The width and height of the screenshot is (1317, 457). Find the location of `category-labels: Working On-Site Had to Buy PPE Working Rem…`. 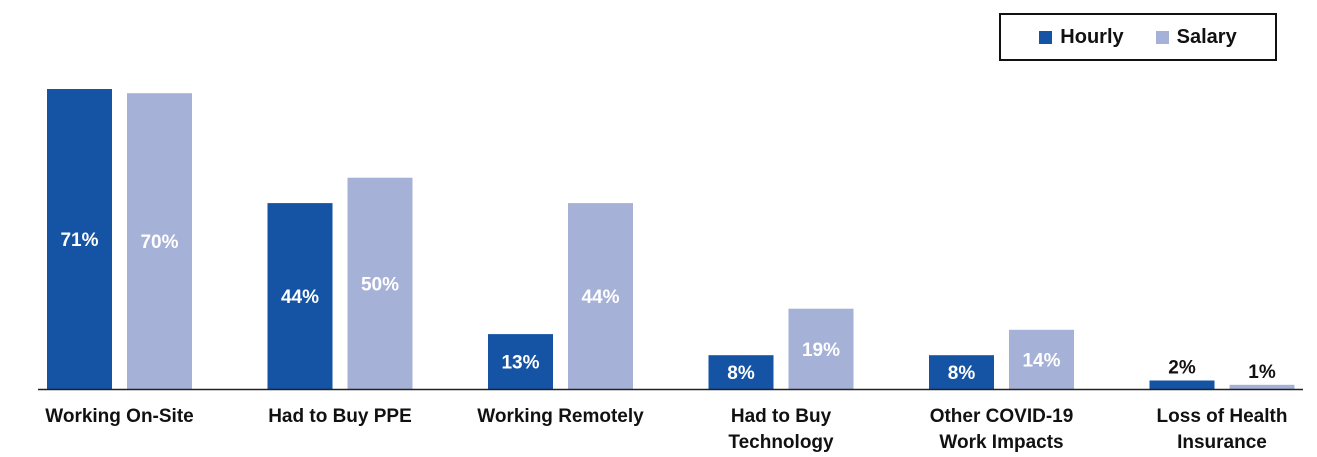

category-labels: Working On-Site Had to Buy PPE Working Rem… is located at coordinates (666, 429).